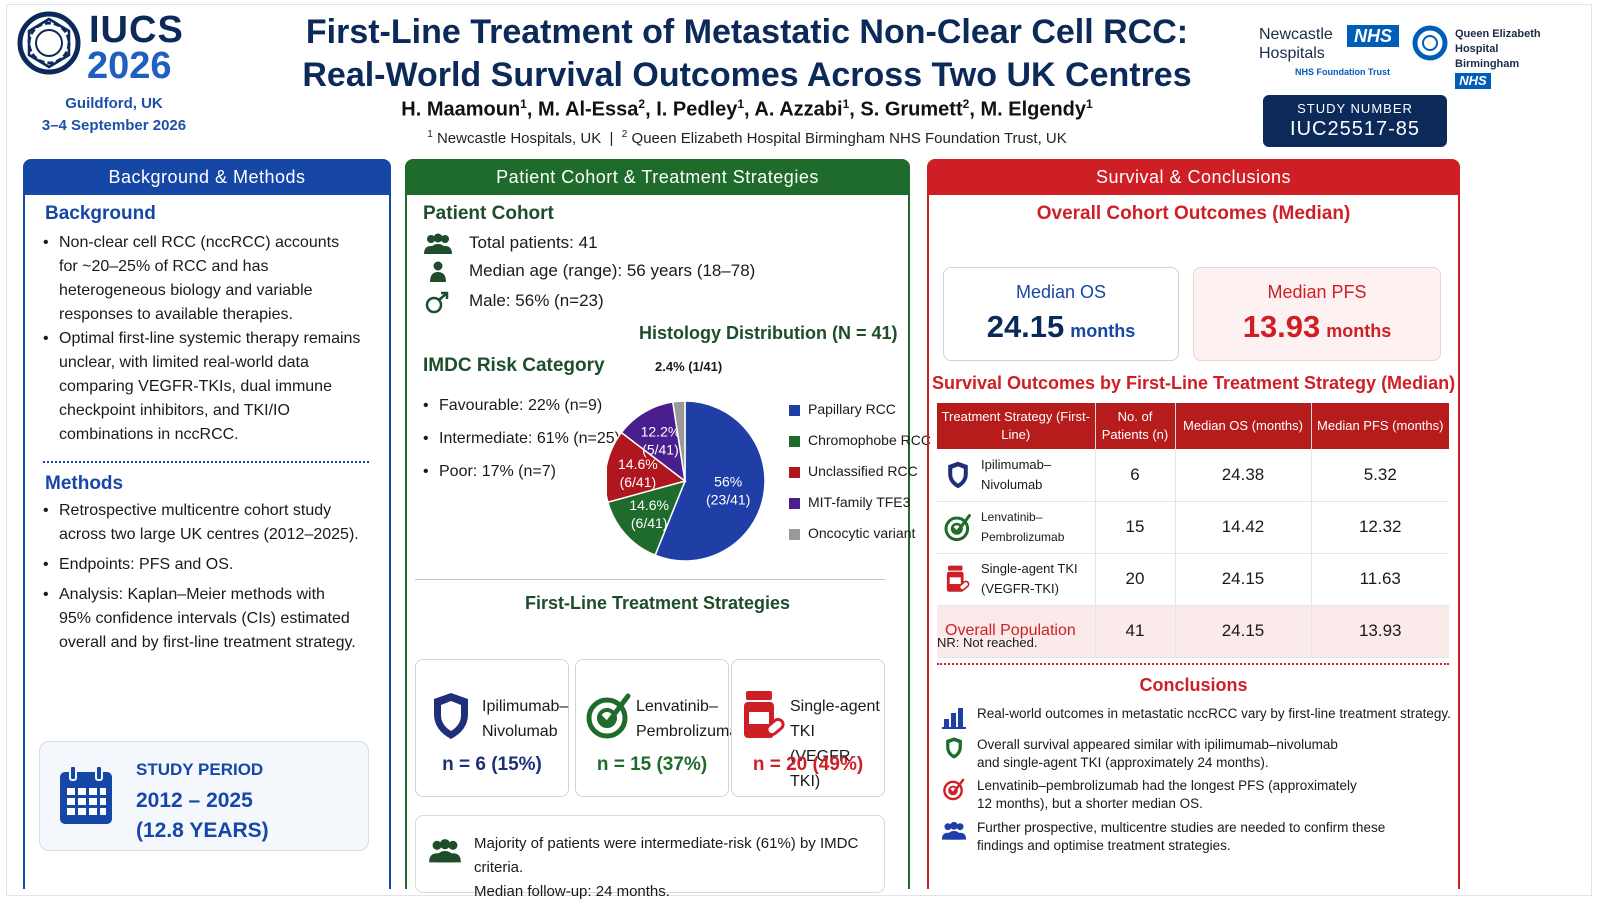 The width and height of the screenshot is (1600, 900). What do you see at coordinates (1380, 527) in the screenshot?
I see `table-cell-pfs: 12.32` at bounding box center [1380, 527].